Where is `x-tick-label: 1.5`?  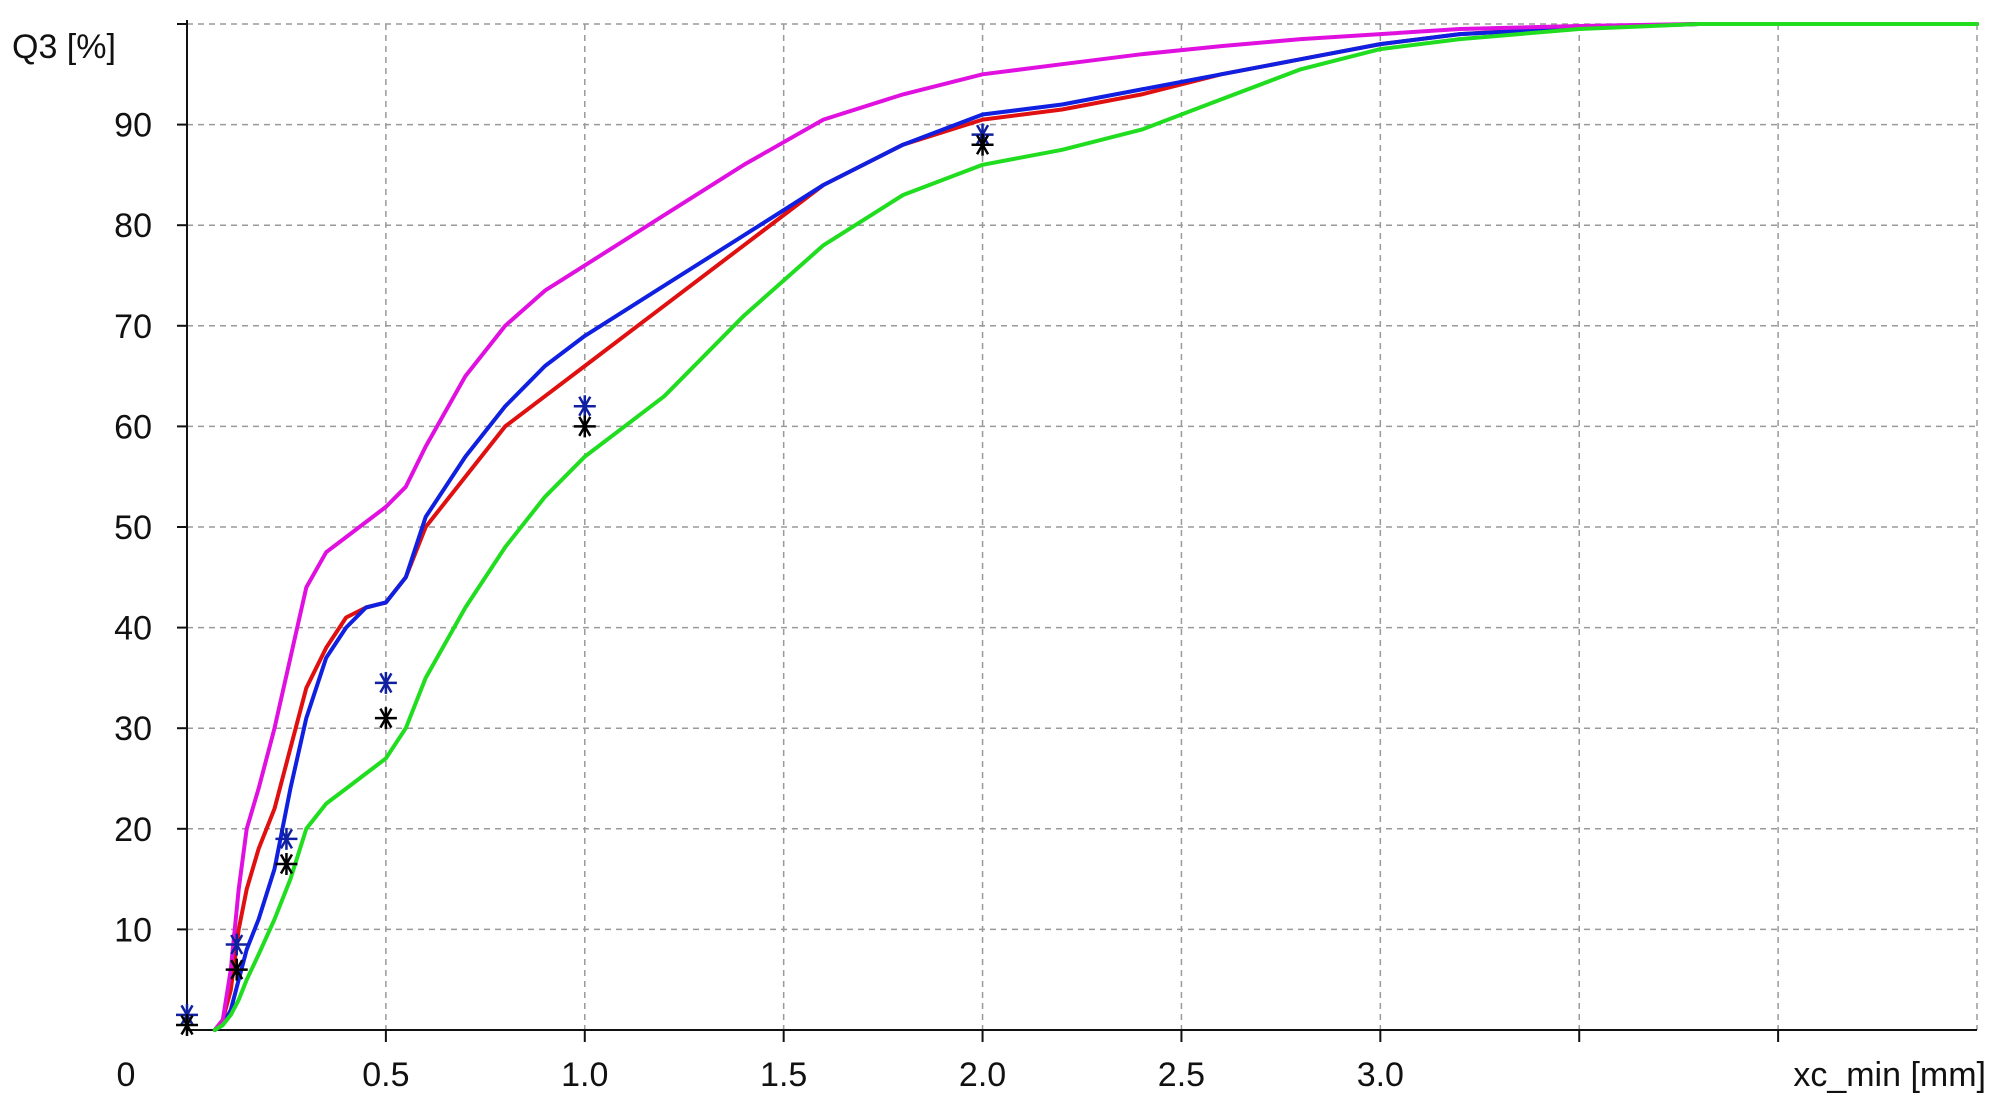
x-tick-label: 1.5 is located at coordinates (783, 1075).